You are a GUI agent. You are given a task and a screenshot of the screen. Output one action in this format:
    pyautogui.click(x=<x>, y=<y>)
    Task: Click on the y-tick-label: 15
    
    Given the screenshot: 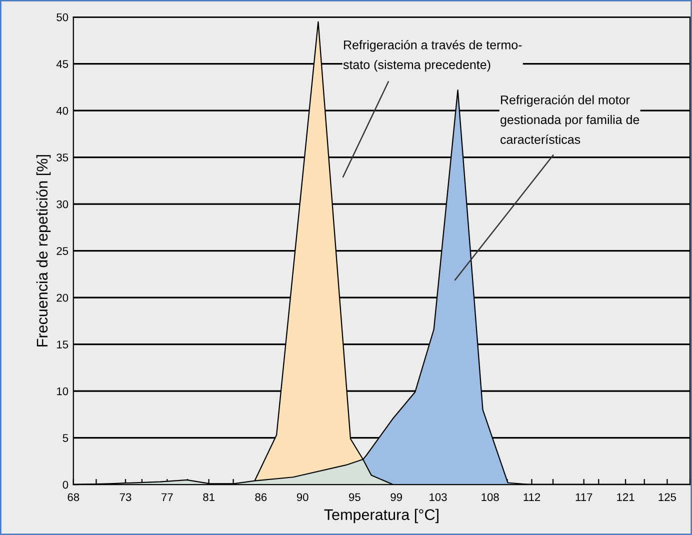 What is the action you would take?
    pyautogui.click(x=62, y=344)
    